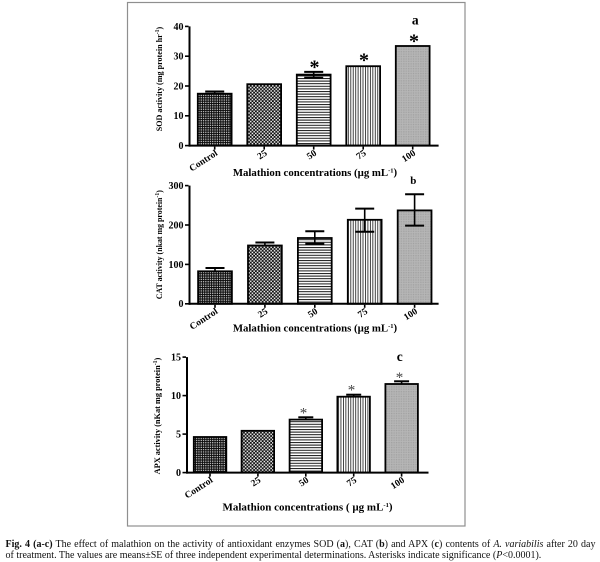 This screenshot has width=600, height=562. What do you see at coordinates (178, 435) in the screenshot?
I see `svg-text: 5` at bounding box center [178, 435].